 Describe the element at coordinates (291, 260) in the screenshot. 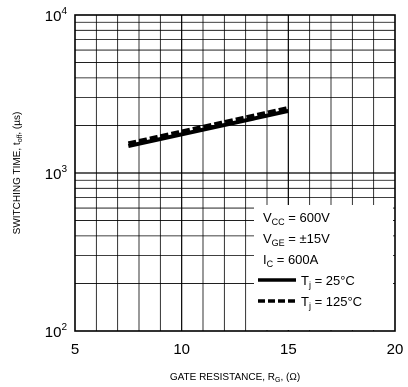

I see `condition-ic: IC = 600A` at that location.